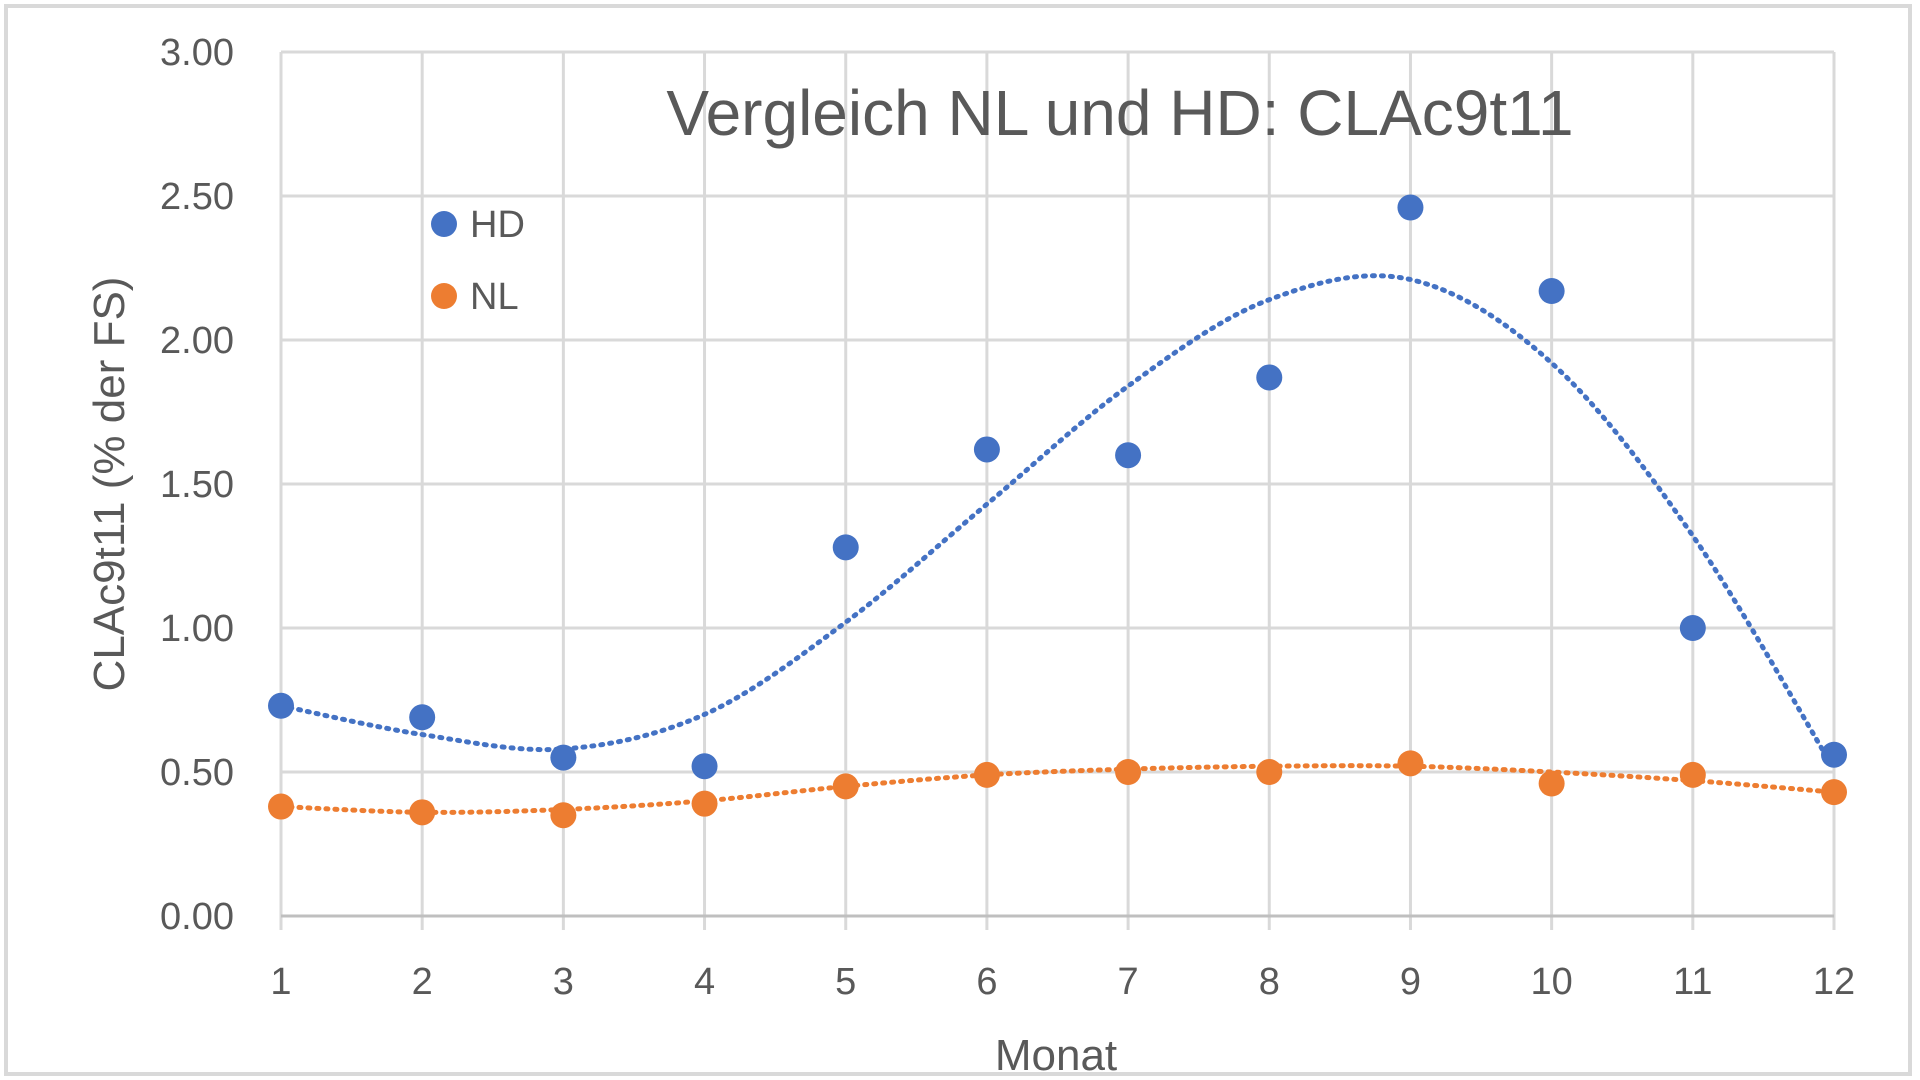 The width and height of the screenshot is (1920, 1080). I want to click on y-tick-label: 1.50, so click(197, 485).